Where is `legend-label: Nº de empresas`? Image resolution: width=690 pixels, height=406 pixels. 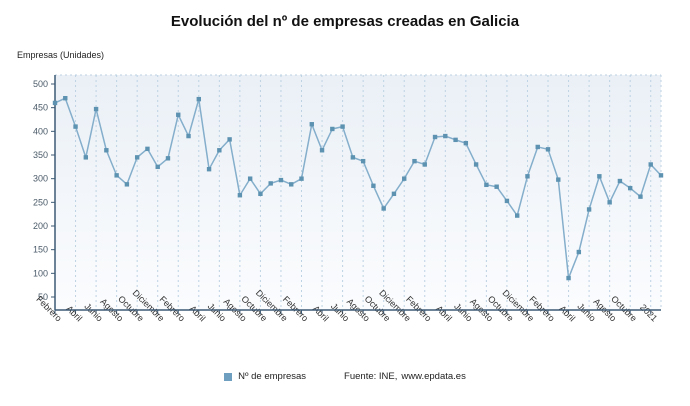 legend-label: Nº de empresas is located at coordinates (272, 376).